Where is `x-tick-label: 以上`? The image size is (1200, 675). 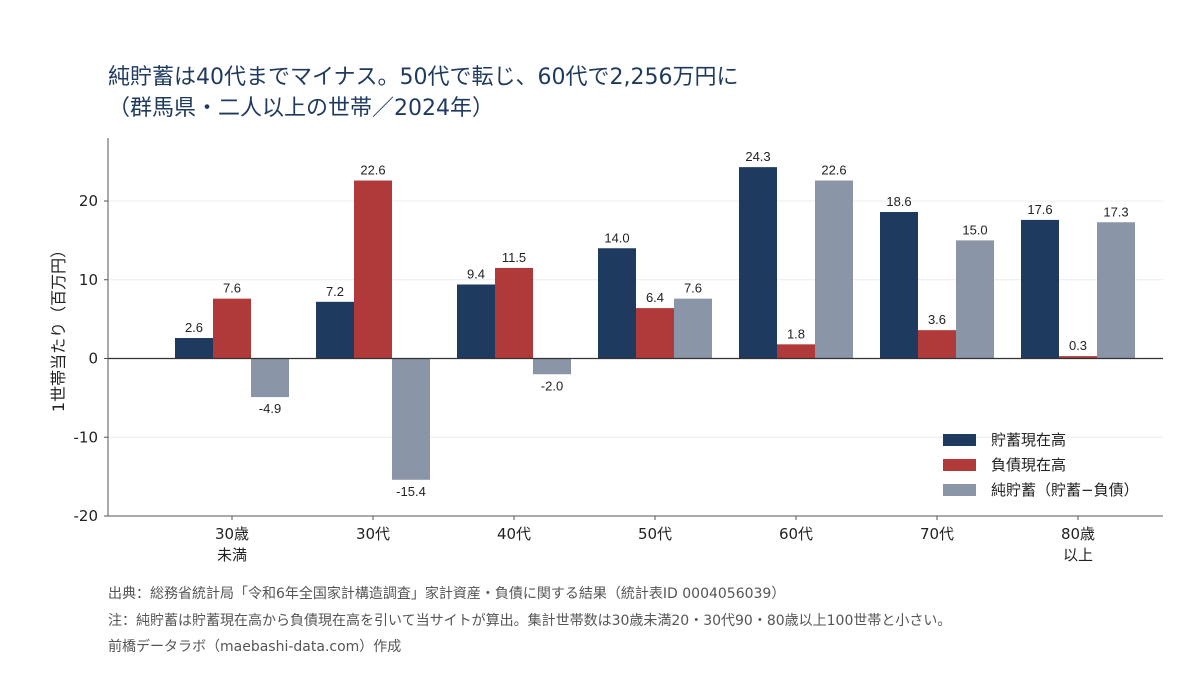
x-tick-label: 以上 is located at coordinates (1078, 555).